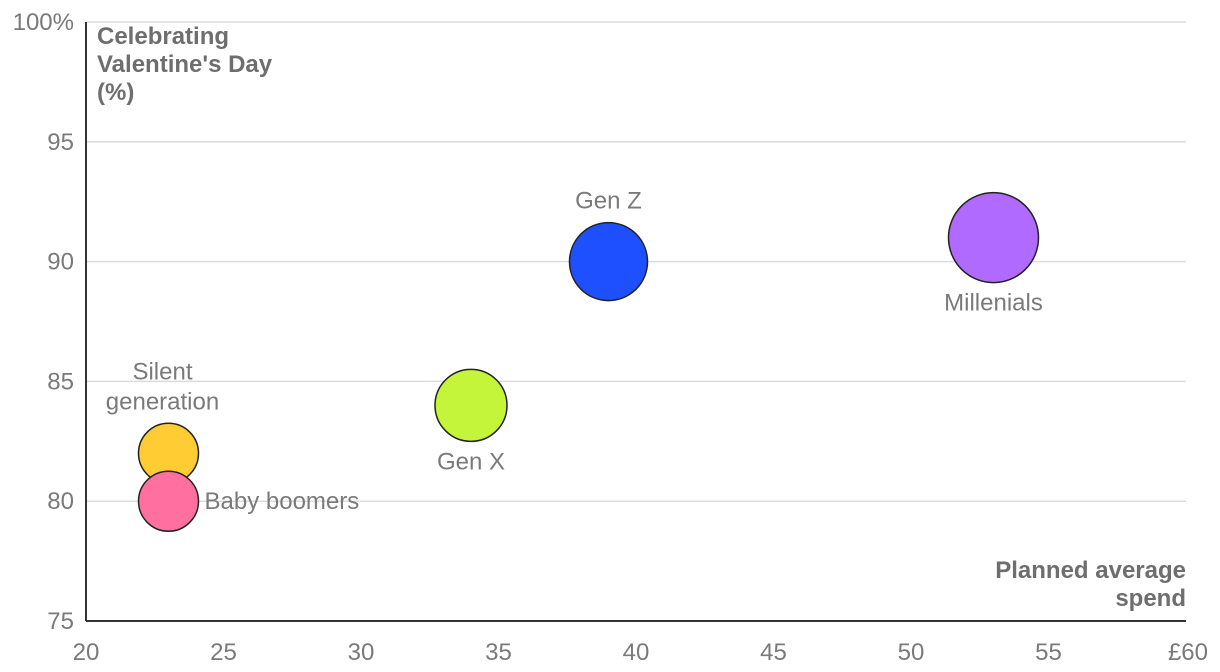 The image size is (1220, 672). What do you see at coordinates (162, 386) in the screenshot?
I see `bubble-label-silent-generation: Silent generation` at bounding box center [162, 386].